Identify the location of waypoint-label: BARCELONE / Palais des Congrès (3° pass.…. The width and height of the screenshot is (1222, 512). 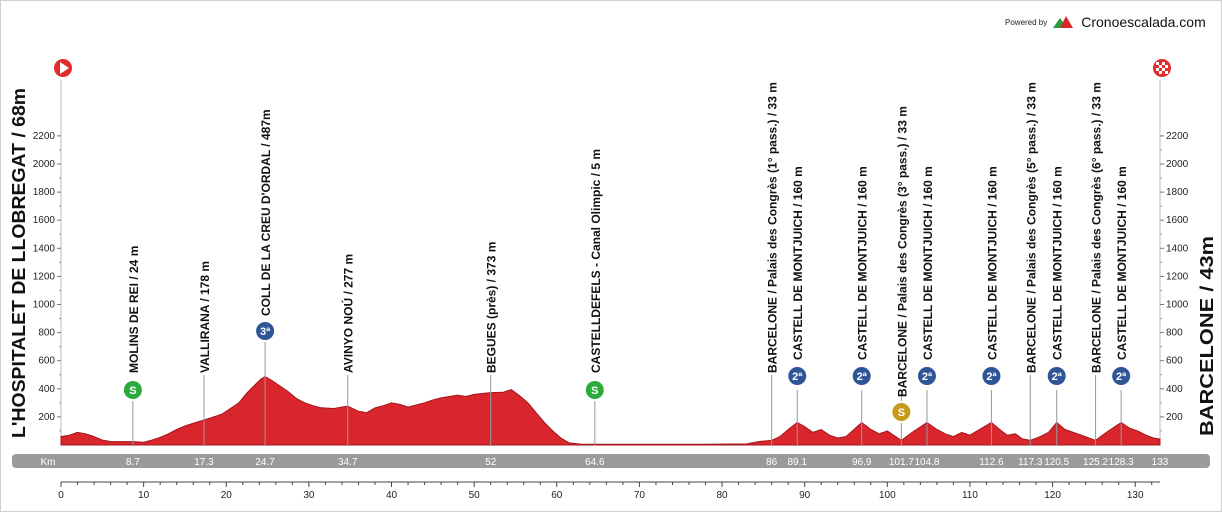
(902, 251).